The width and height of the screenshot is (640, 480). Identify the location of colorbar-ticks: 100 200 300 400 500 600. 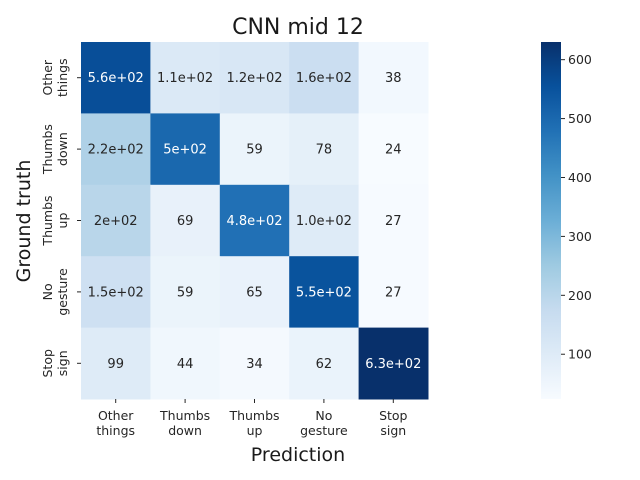
(576, 207).